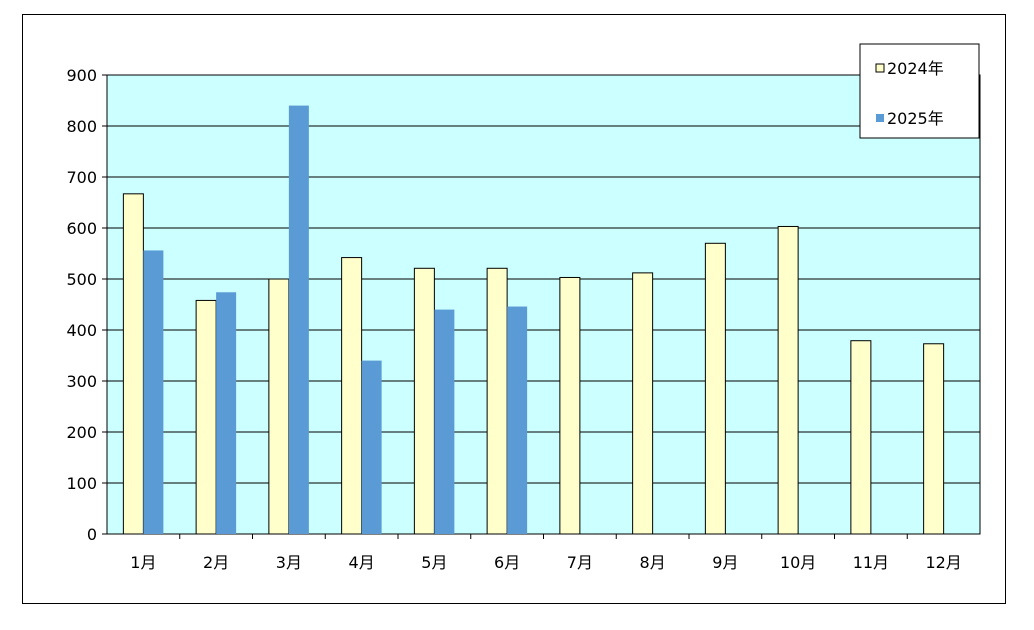  I want to click on x-tick-label: 9月, so click(725, 562).